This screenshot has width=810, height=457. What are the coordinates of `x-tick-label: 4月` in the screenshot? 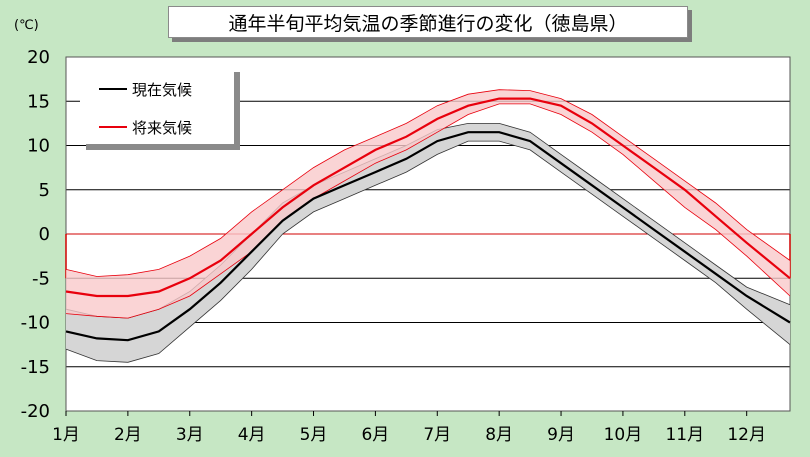 It's located at (252, 435).